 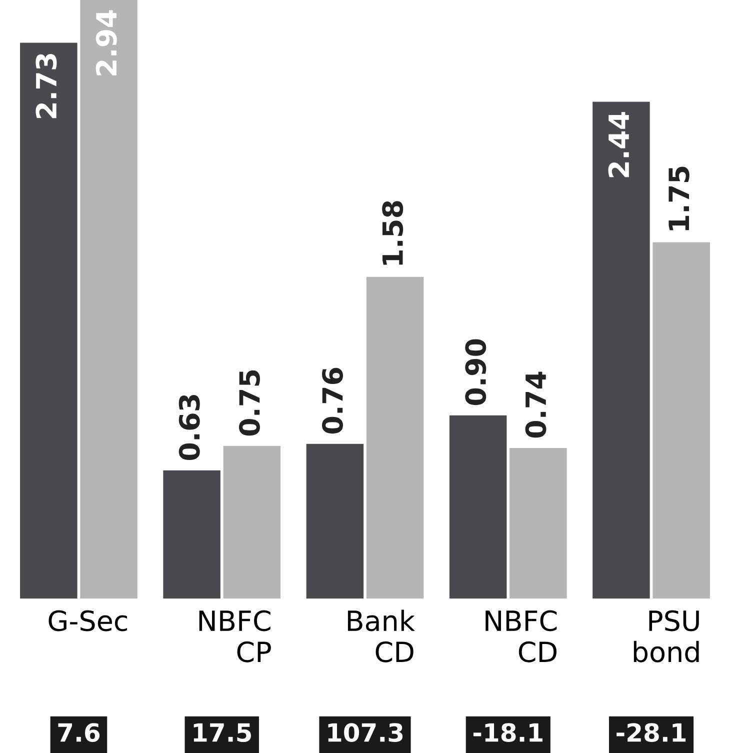 I want to click on x-tick-label: G-Sec, so click(x=87, y=621).